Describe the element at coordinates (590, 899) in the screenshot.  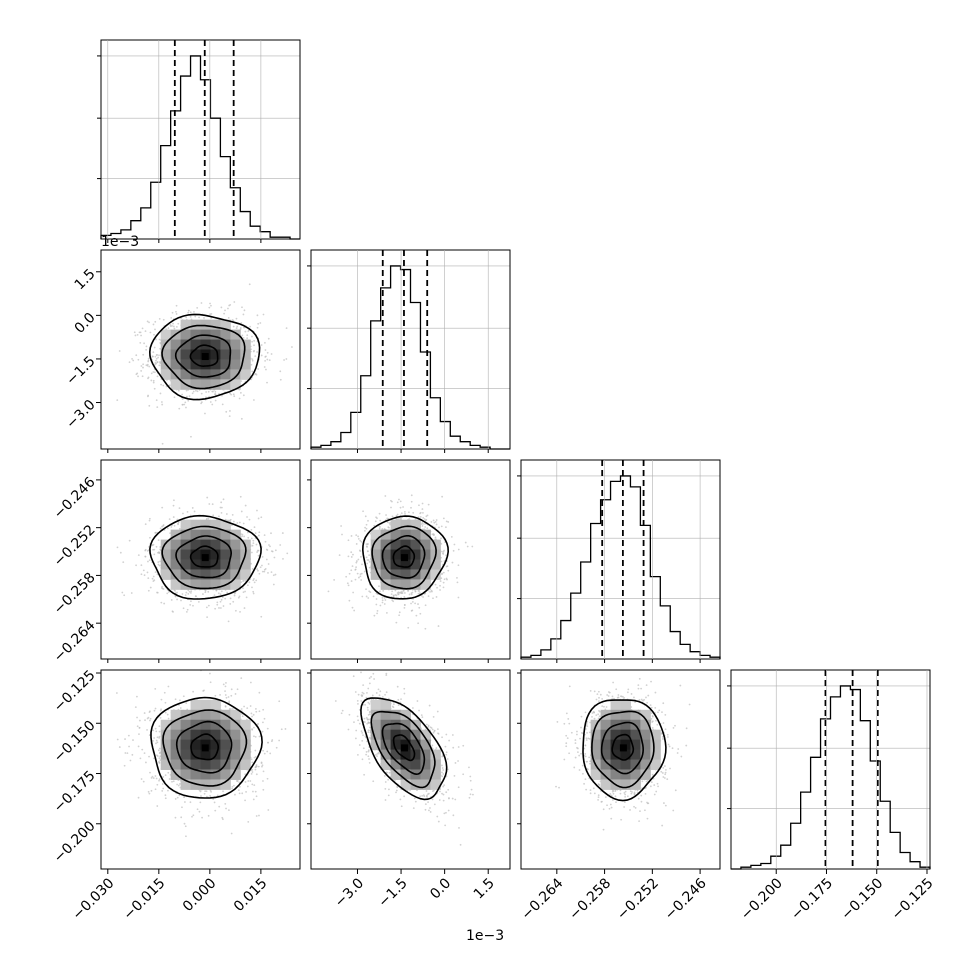
I see `x-tick-label: −0.258` at that location.